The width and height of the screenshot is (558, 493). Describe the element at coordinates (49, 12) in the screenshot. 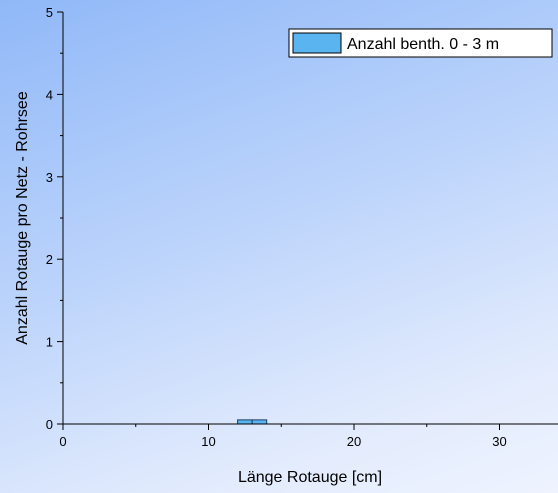

I see `y-tick-label: 5` at that location.